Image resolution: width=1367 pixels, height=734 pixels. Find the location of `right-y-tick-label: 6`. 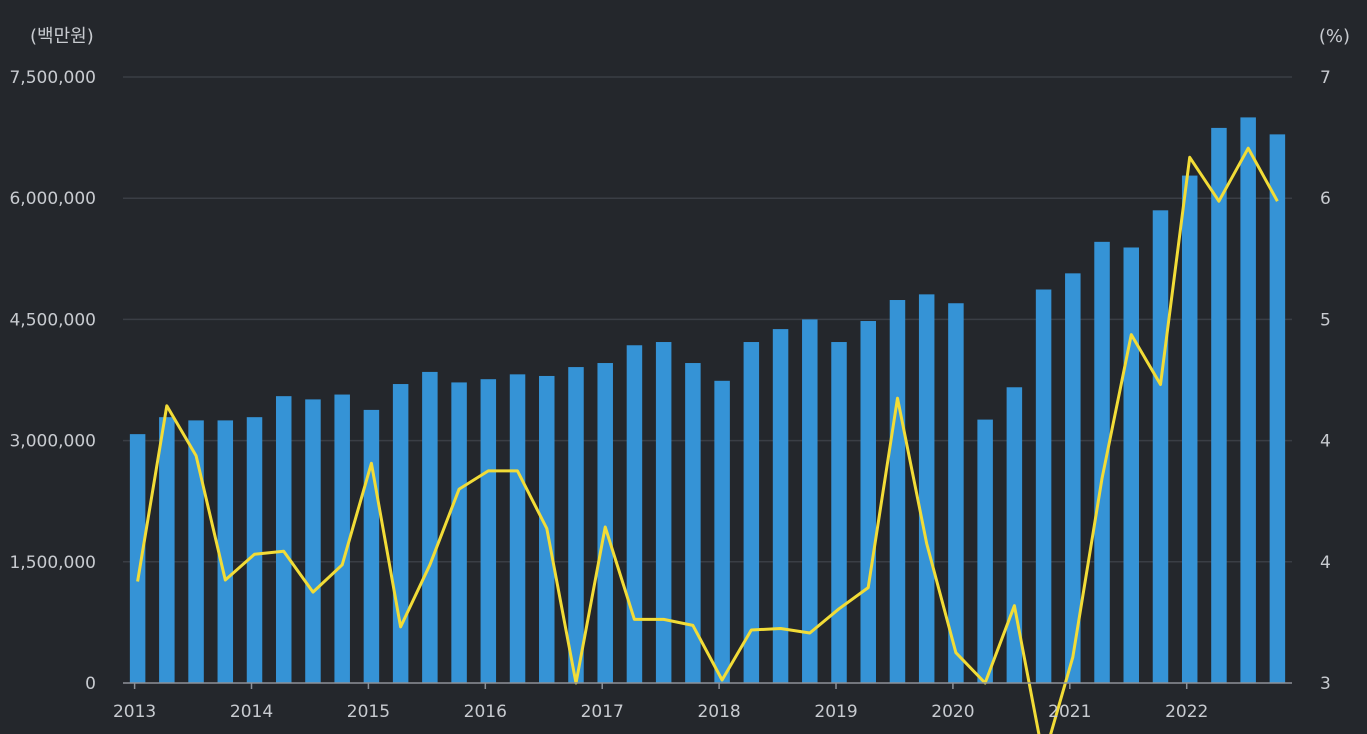

right-y-tick-label: 6 is located at coordinates (1325, 199).